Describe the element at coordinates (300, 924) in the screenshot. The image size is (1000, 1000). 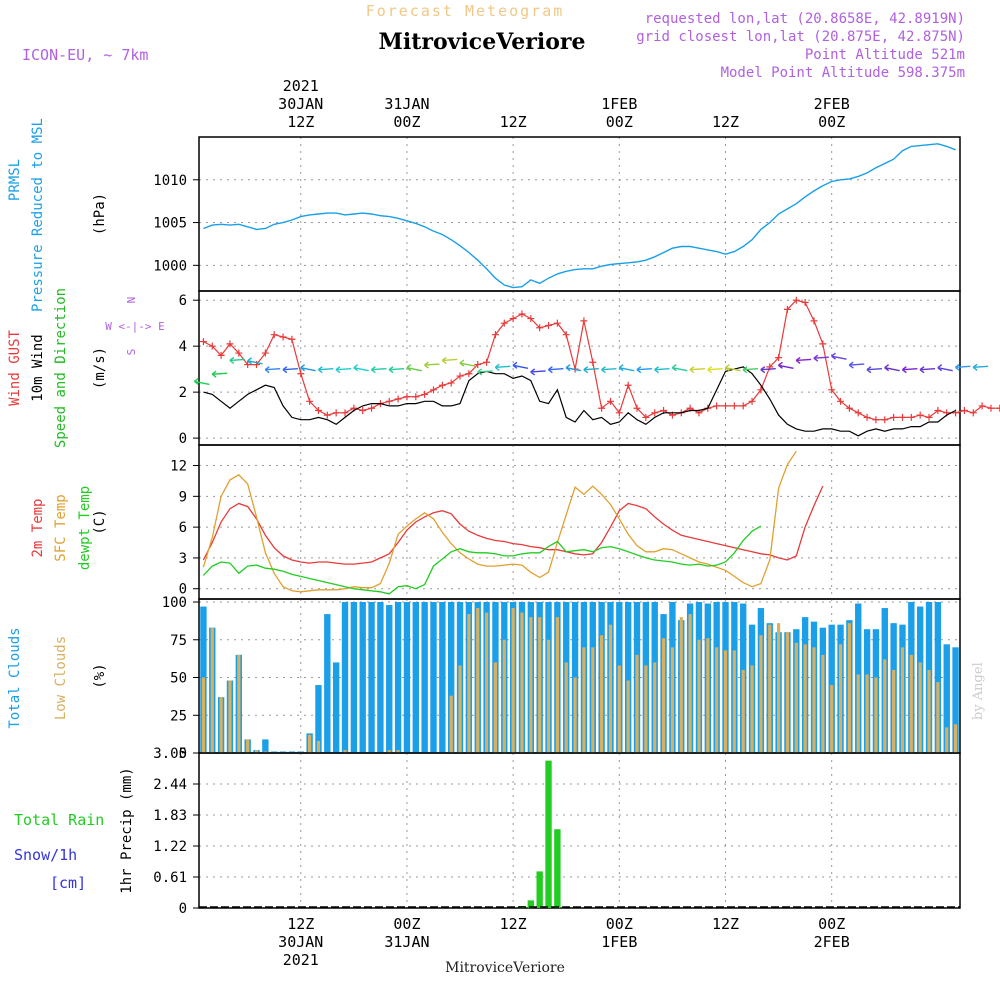
I see `bottom-time-label-0-0: 12Z` at that location.